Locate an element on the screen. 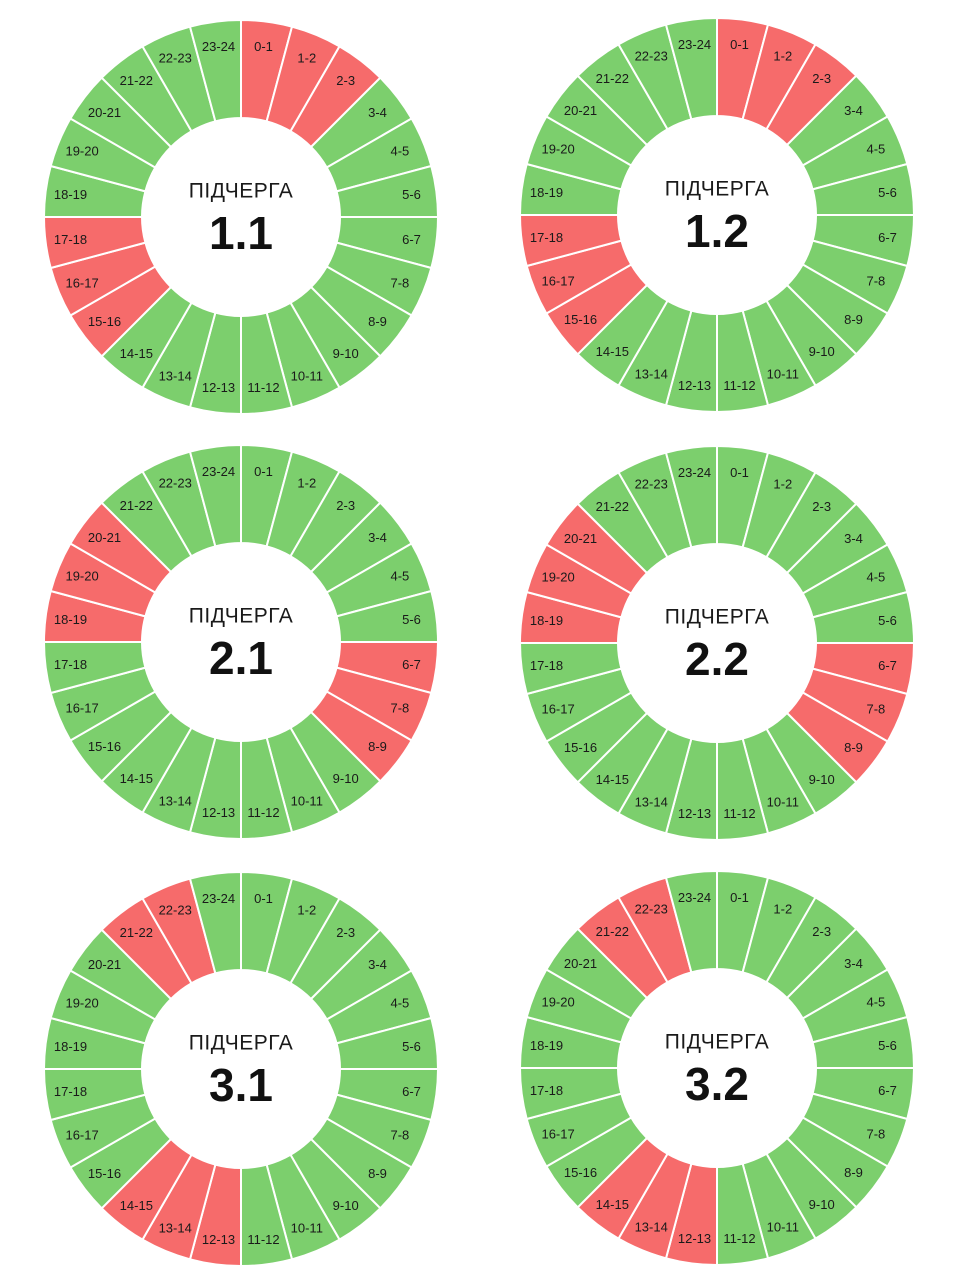  subqueue-number: 1.2 is located at coordinates (717, 231).